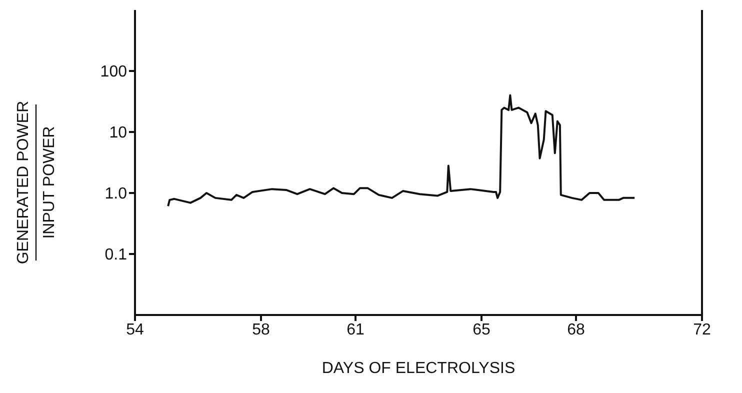  Describe the element at coordinates (118, 133) in the screenshot. I see `y-tick-label: 10` at that location.